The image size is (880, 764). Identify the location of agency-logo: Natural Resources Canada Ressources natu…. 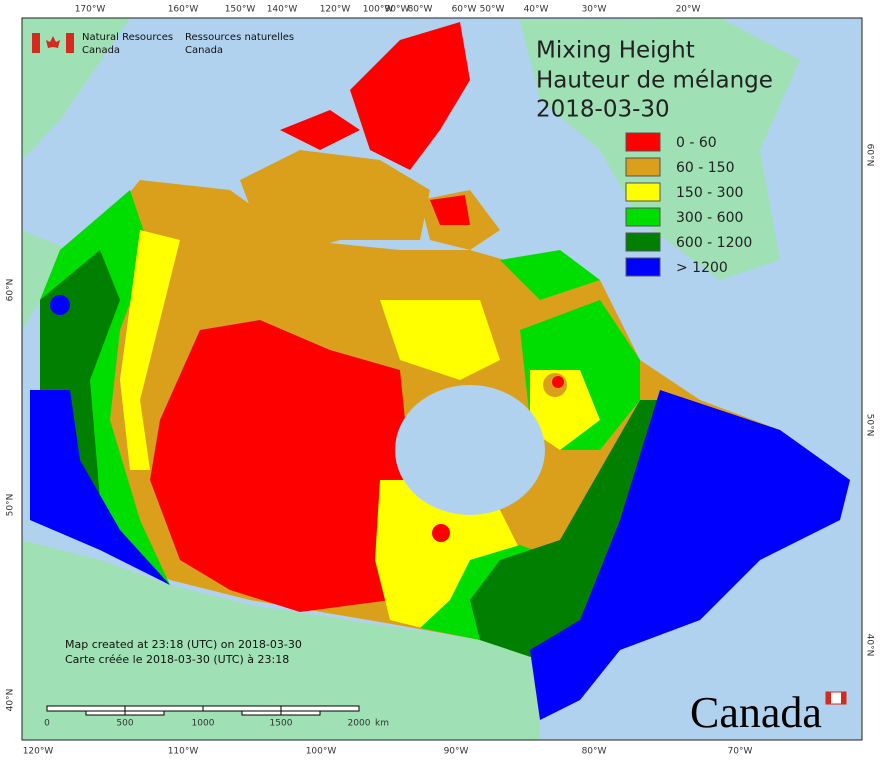
(163, 44).